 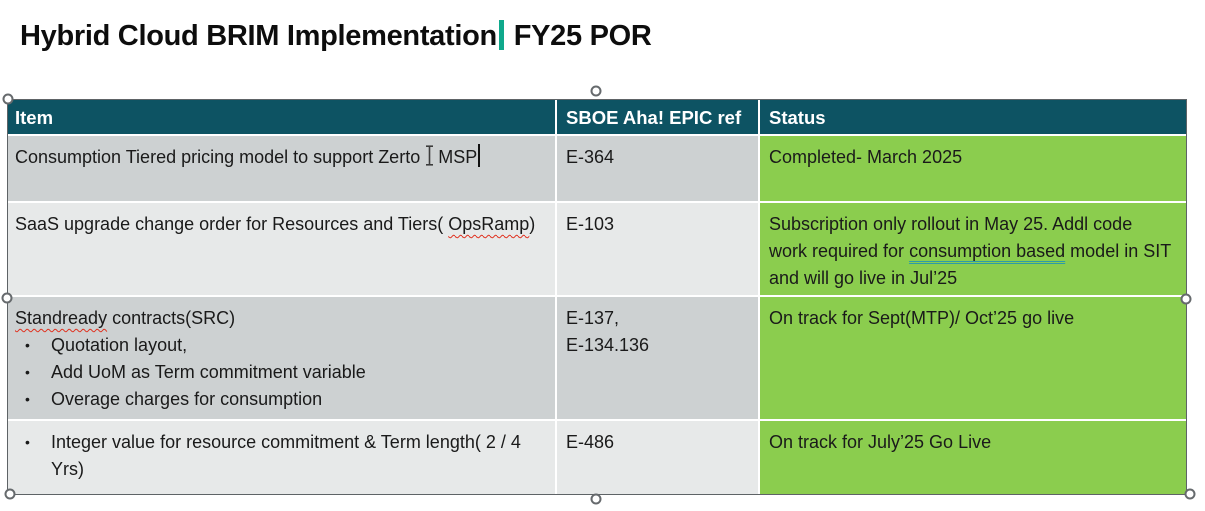 What do you see at coordinates (987, 251) in the screenshot?
I see `status-text-grammar-marked: consumption based` at bounding box center [987, 251].